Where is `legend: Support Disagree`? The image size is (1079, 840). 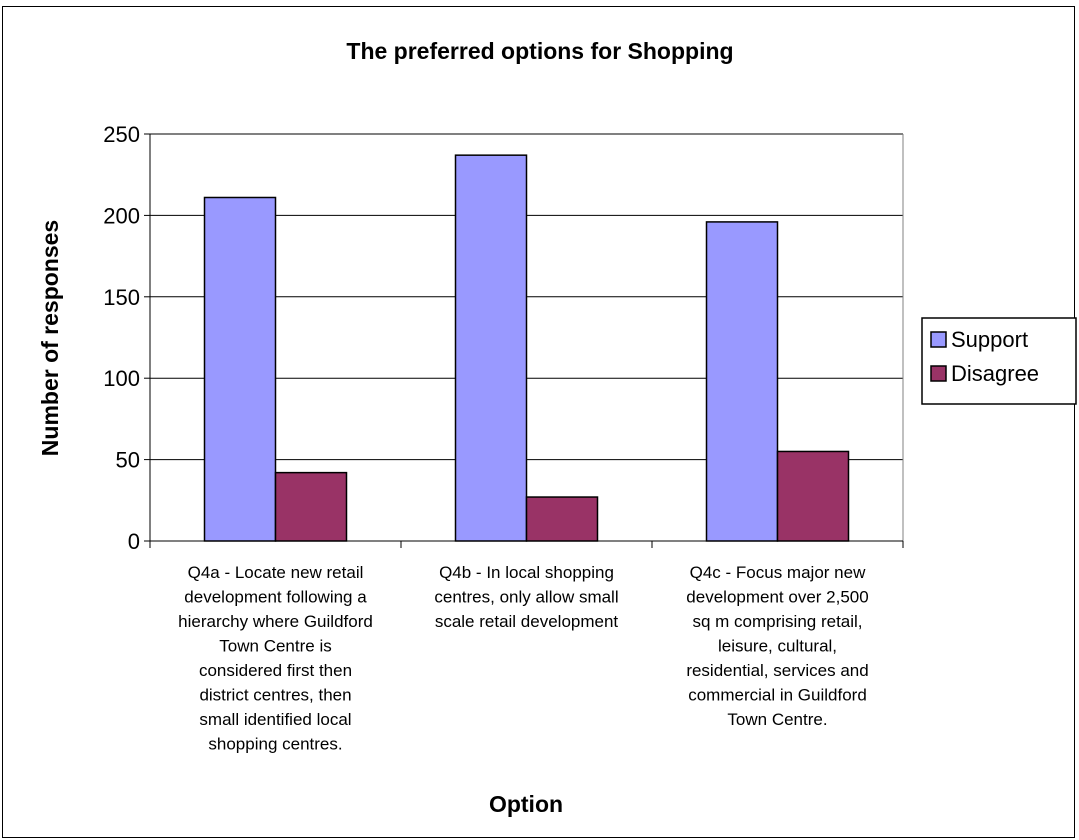
legend: Support Disagree is located at coordinates (999, 361).